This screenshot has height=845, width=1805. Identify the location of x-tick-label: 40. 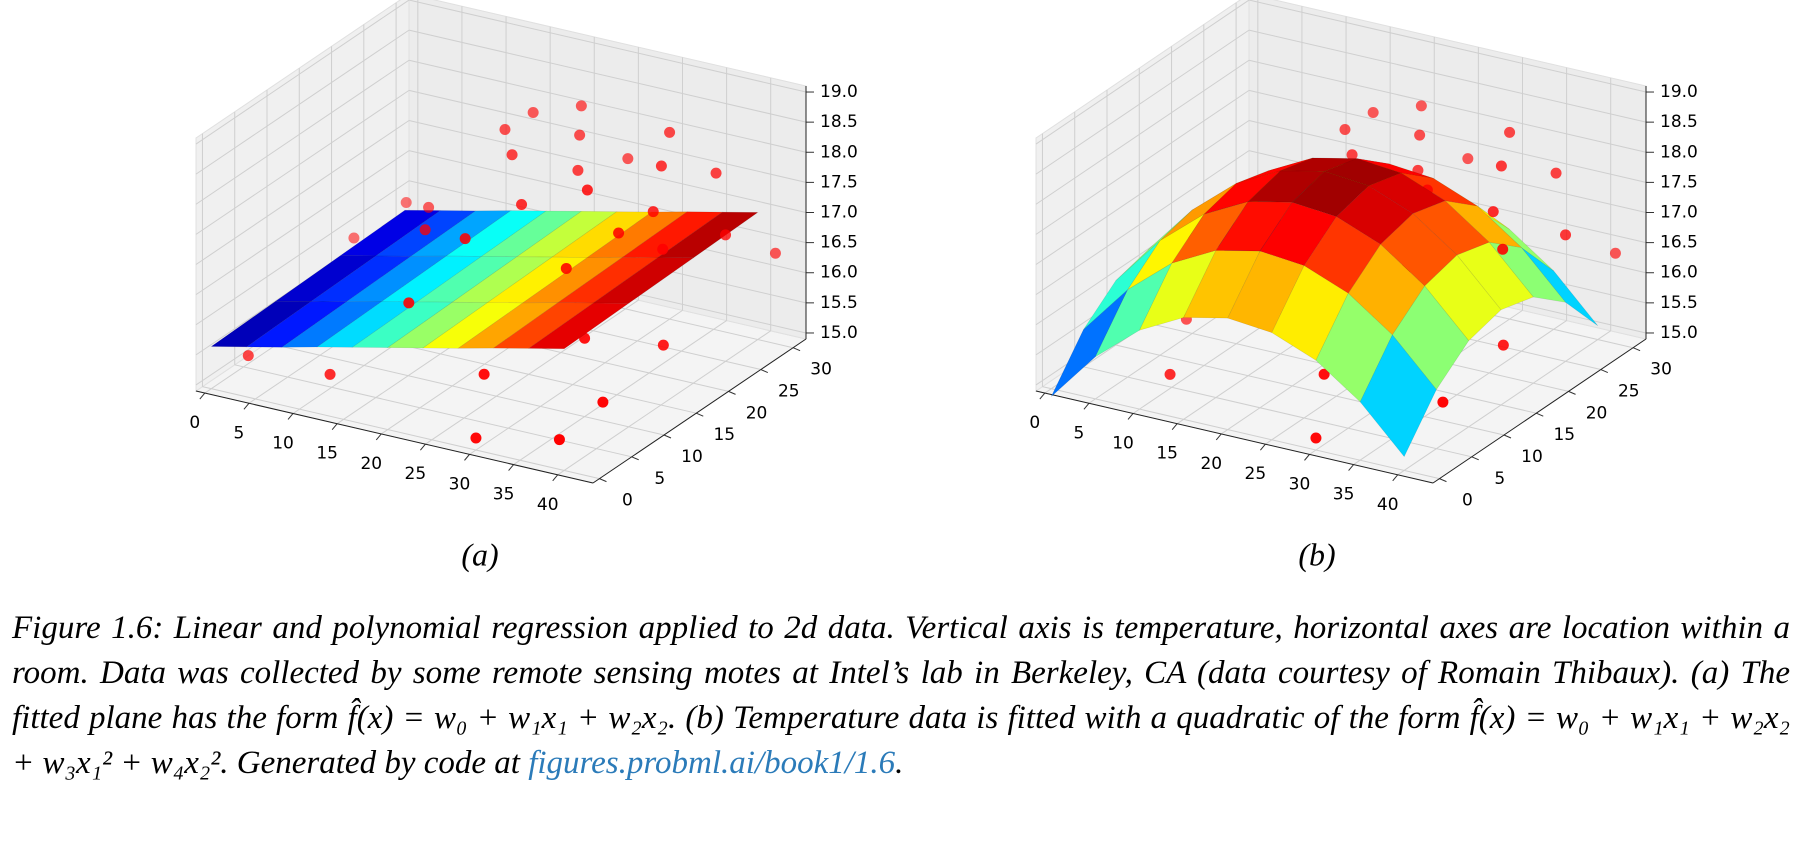
(548, 505).